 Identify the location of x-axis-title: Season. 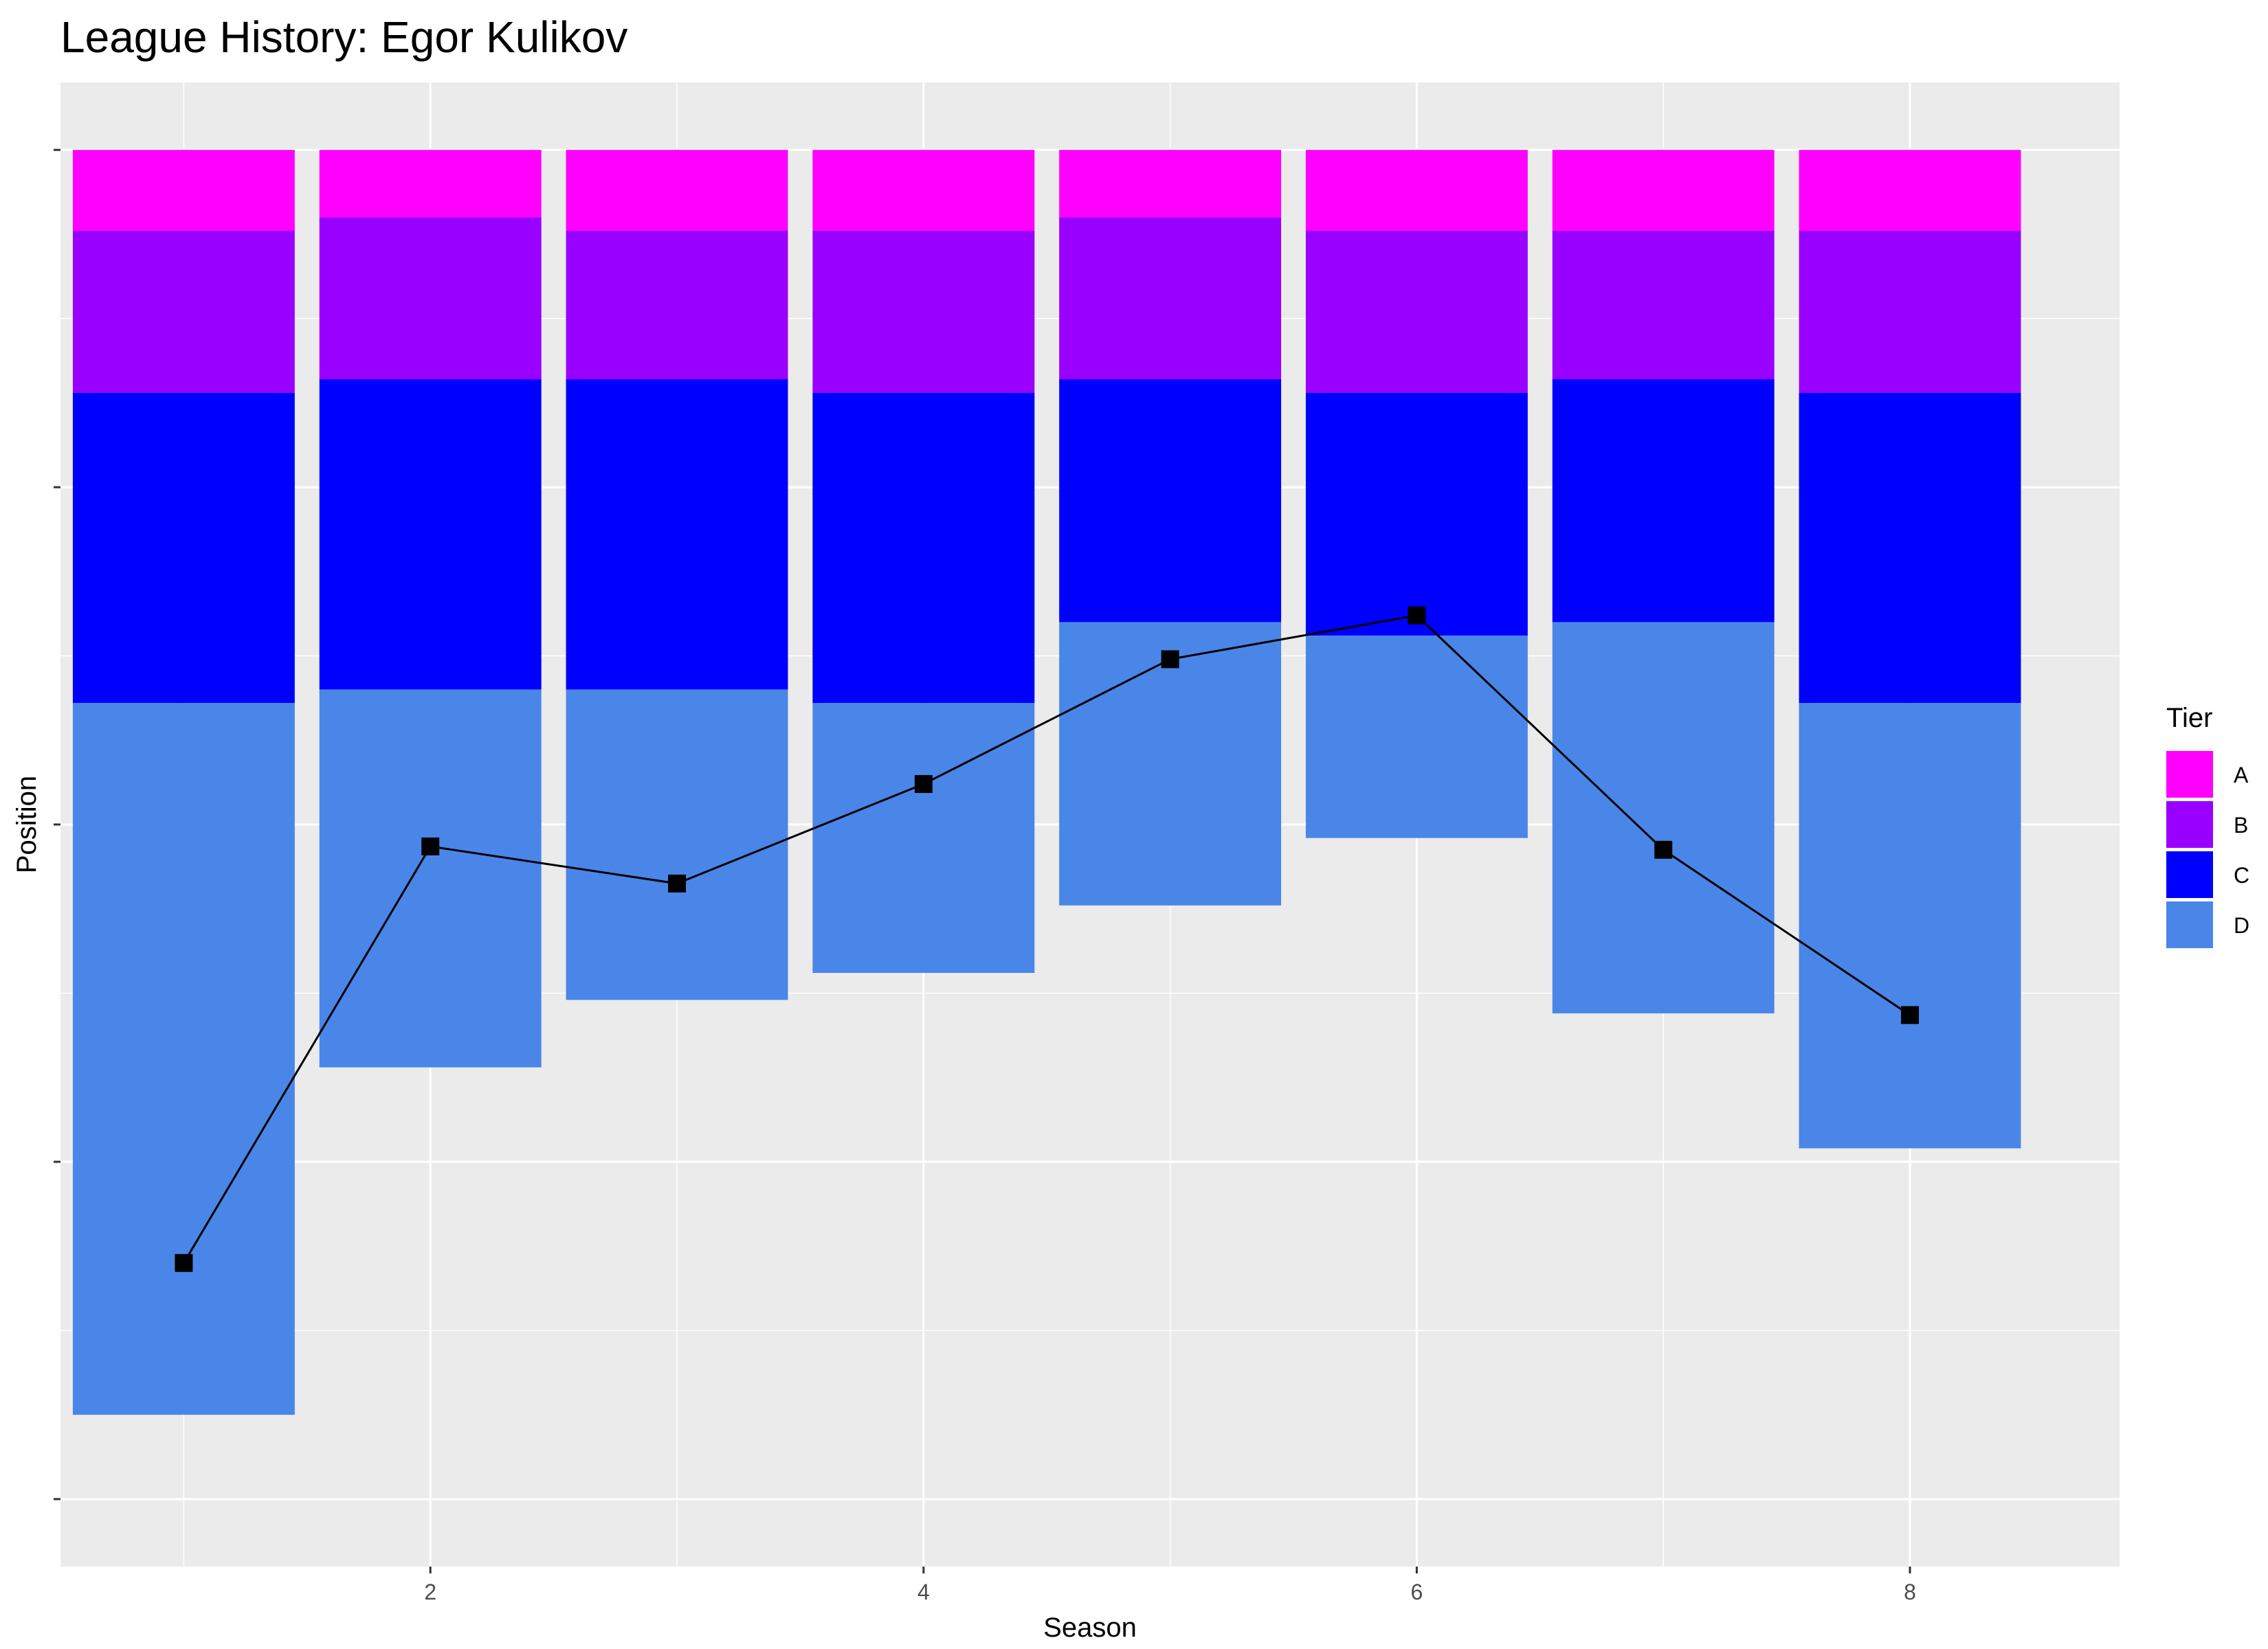
(1090, 1628).